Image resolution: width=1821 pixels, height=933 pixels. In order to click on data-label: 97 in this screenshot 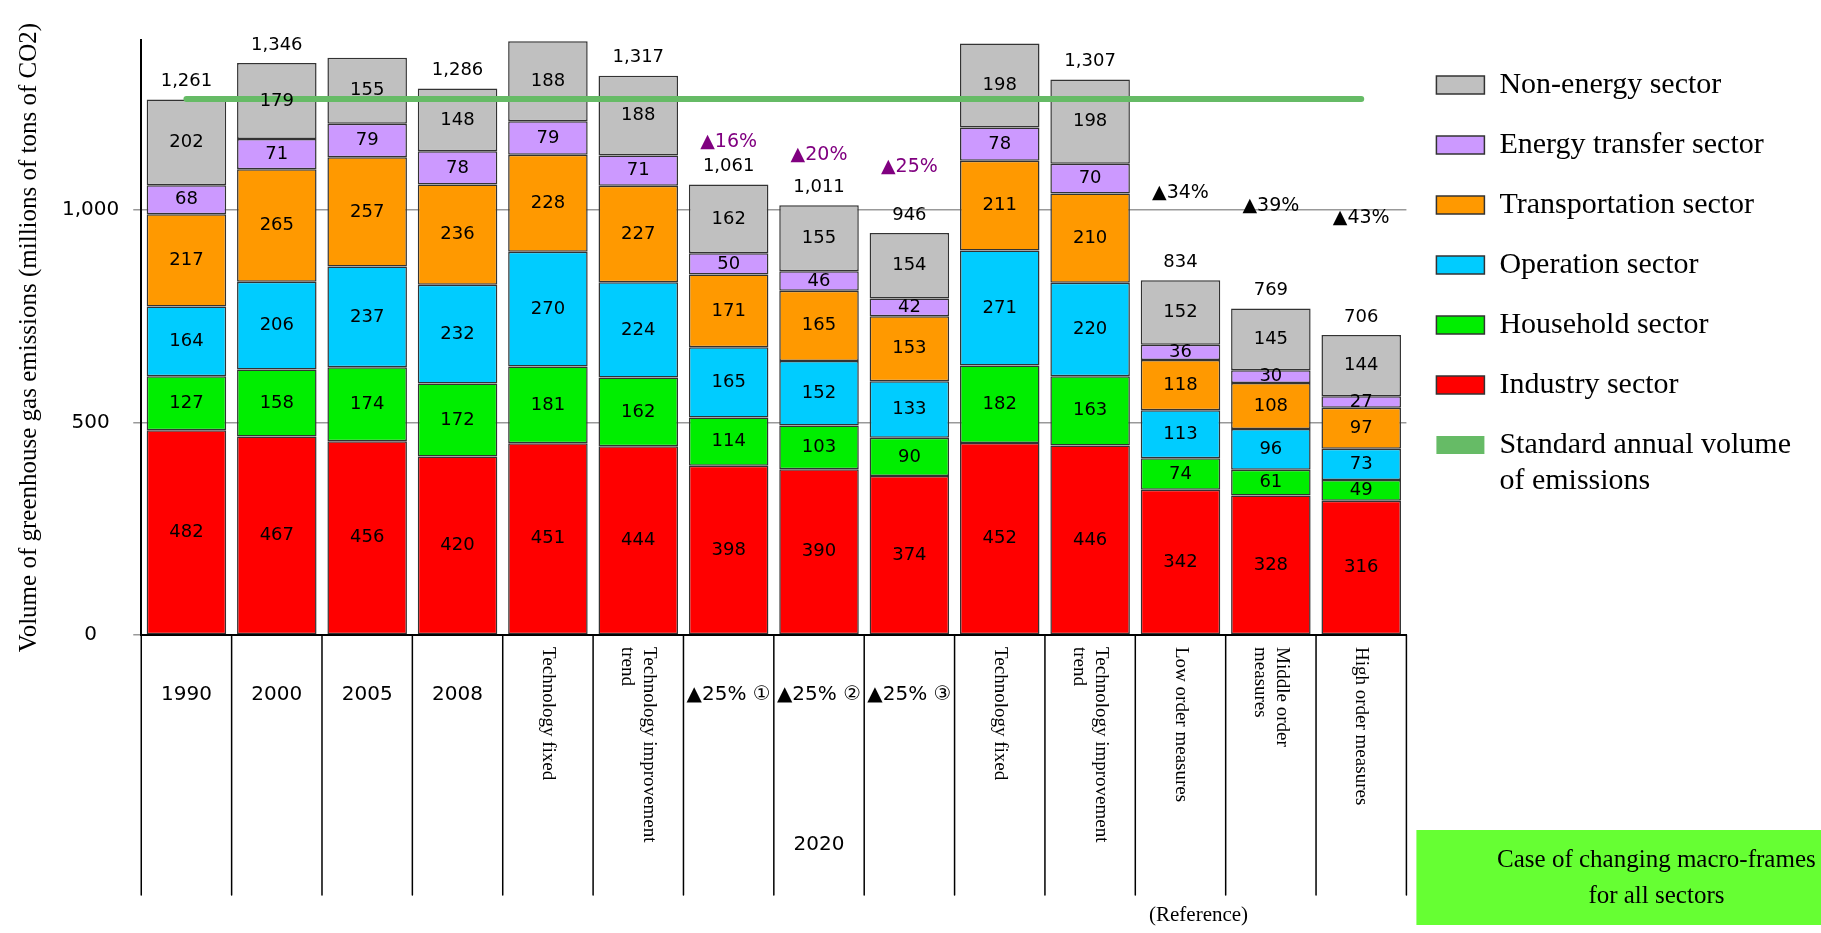, I will do `click(1361, 426)`.